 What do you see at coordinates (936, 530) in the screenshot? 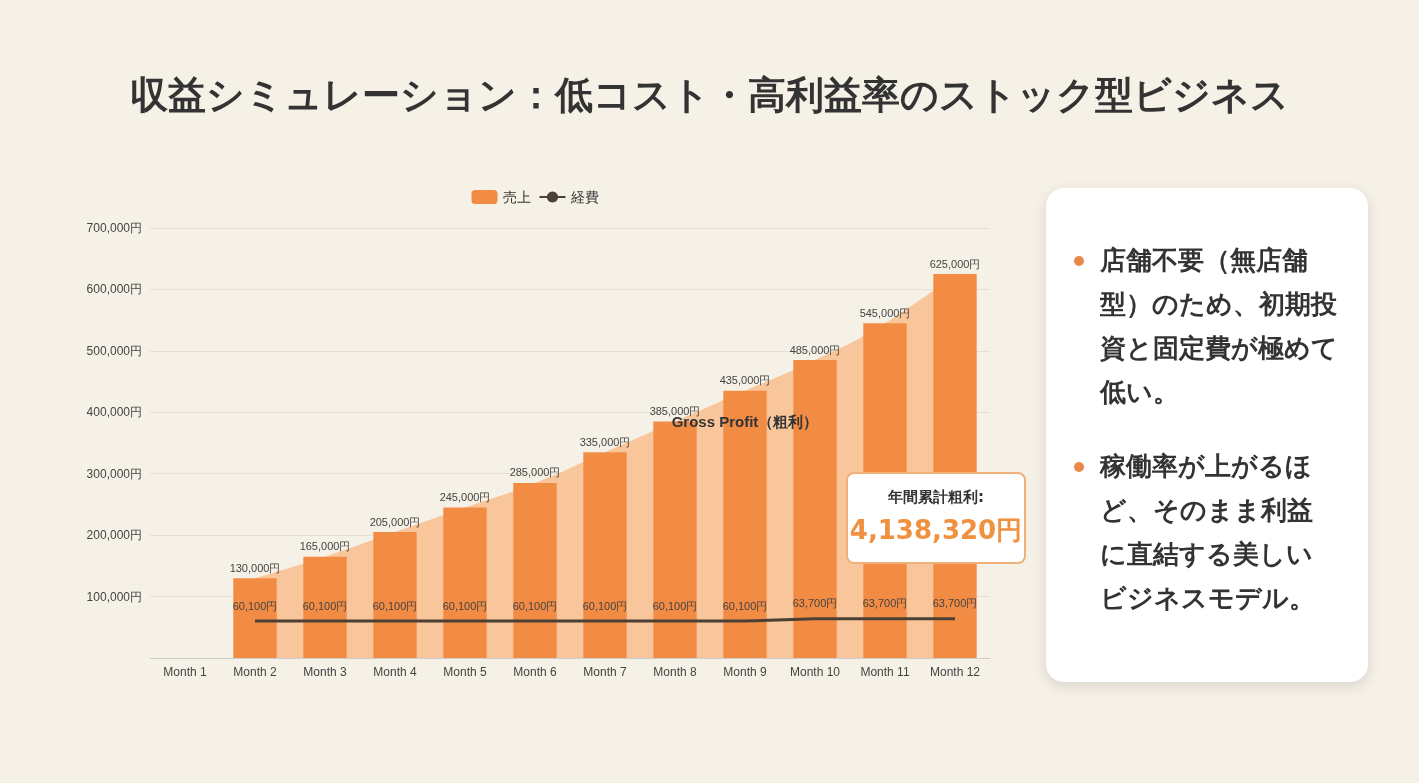
I see `annotation: 4,138,320円` at bounding box center [936, 530].